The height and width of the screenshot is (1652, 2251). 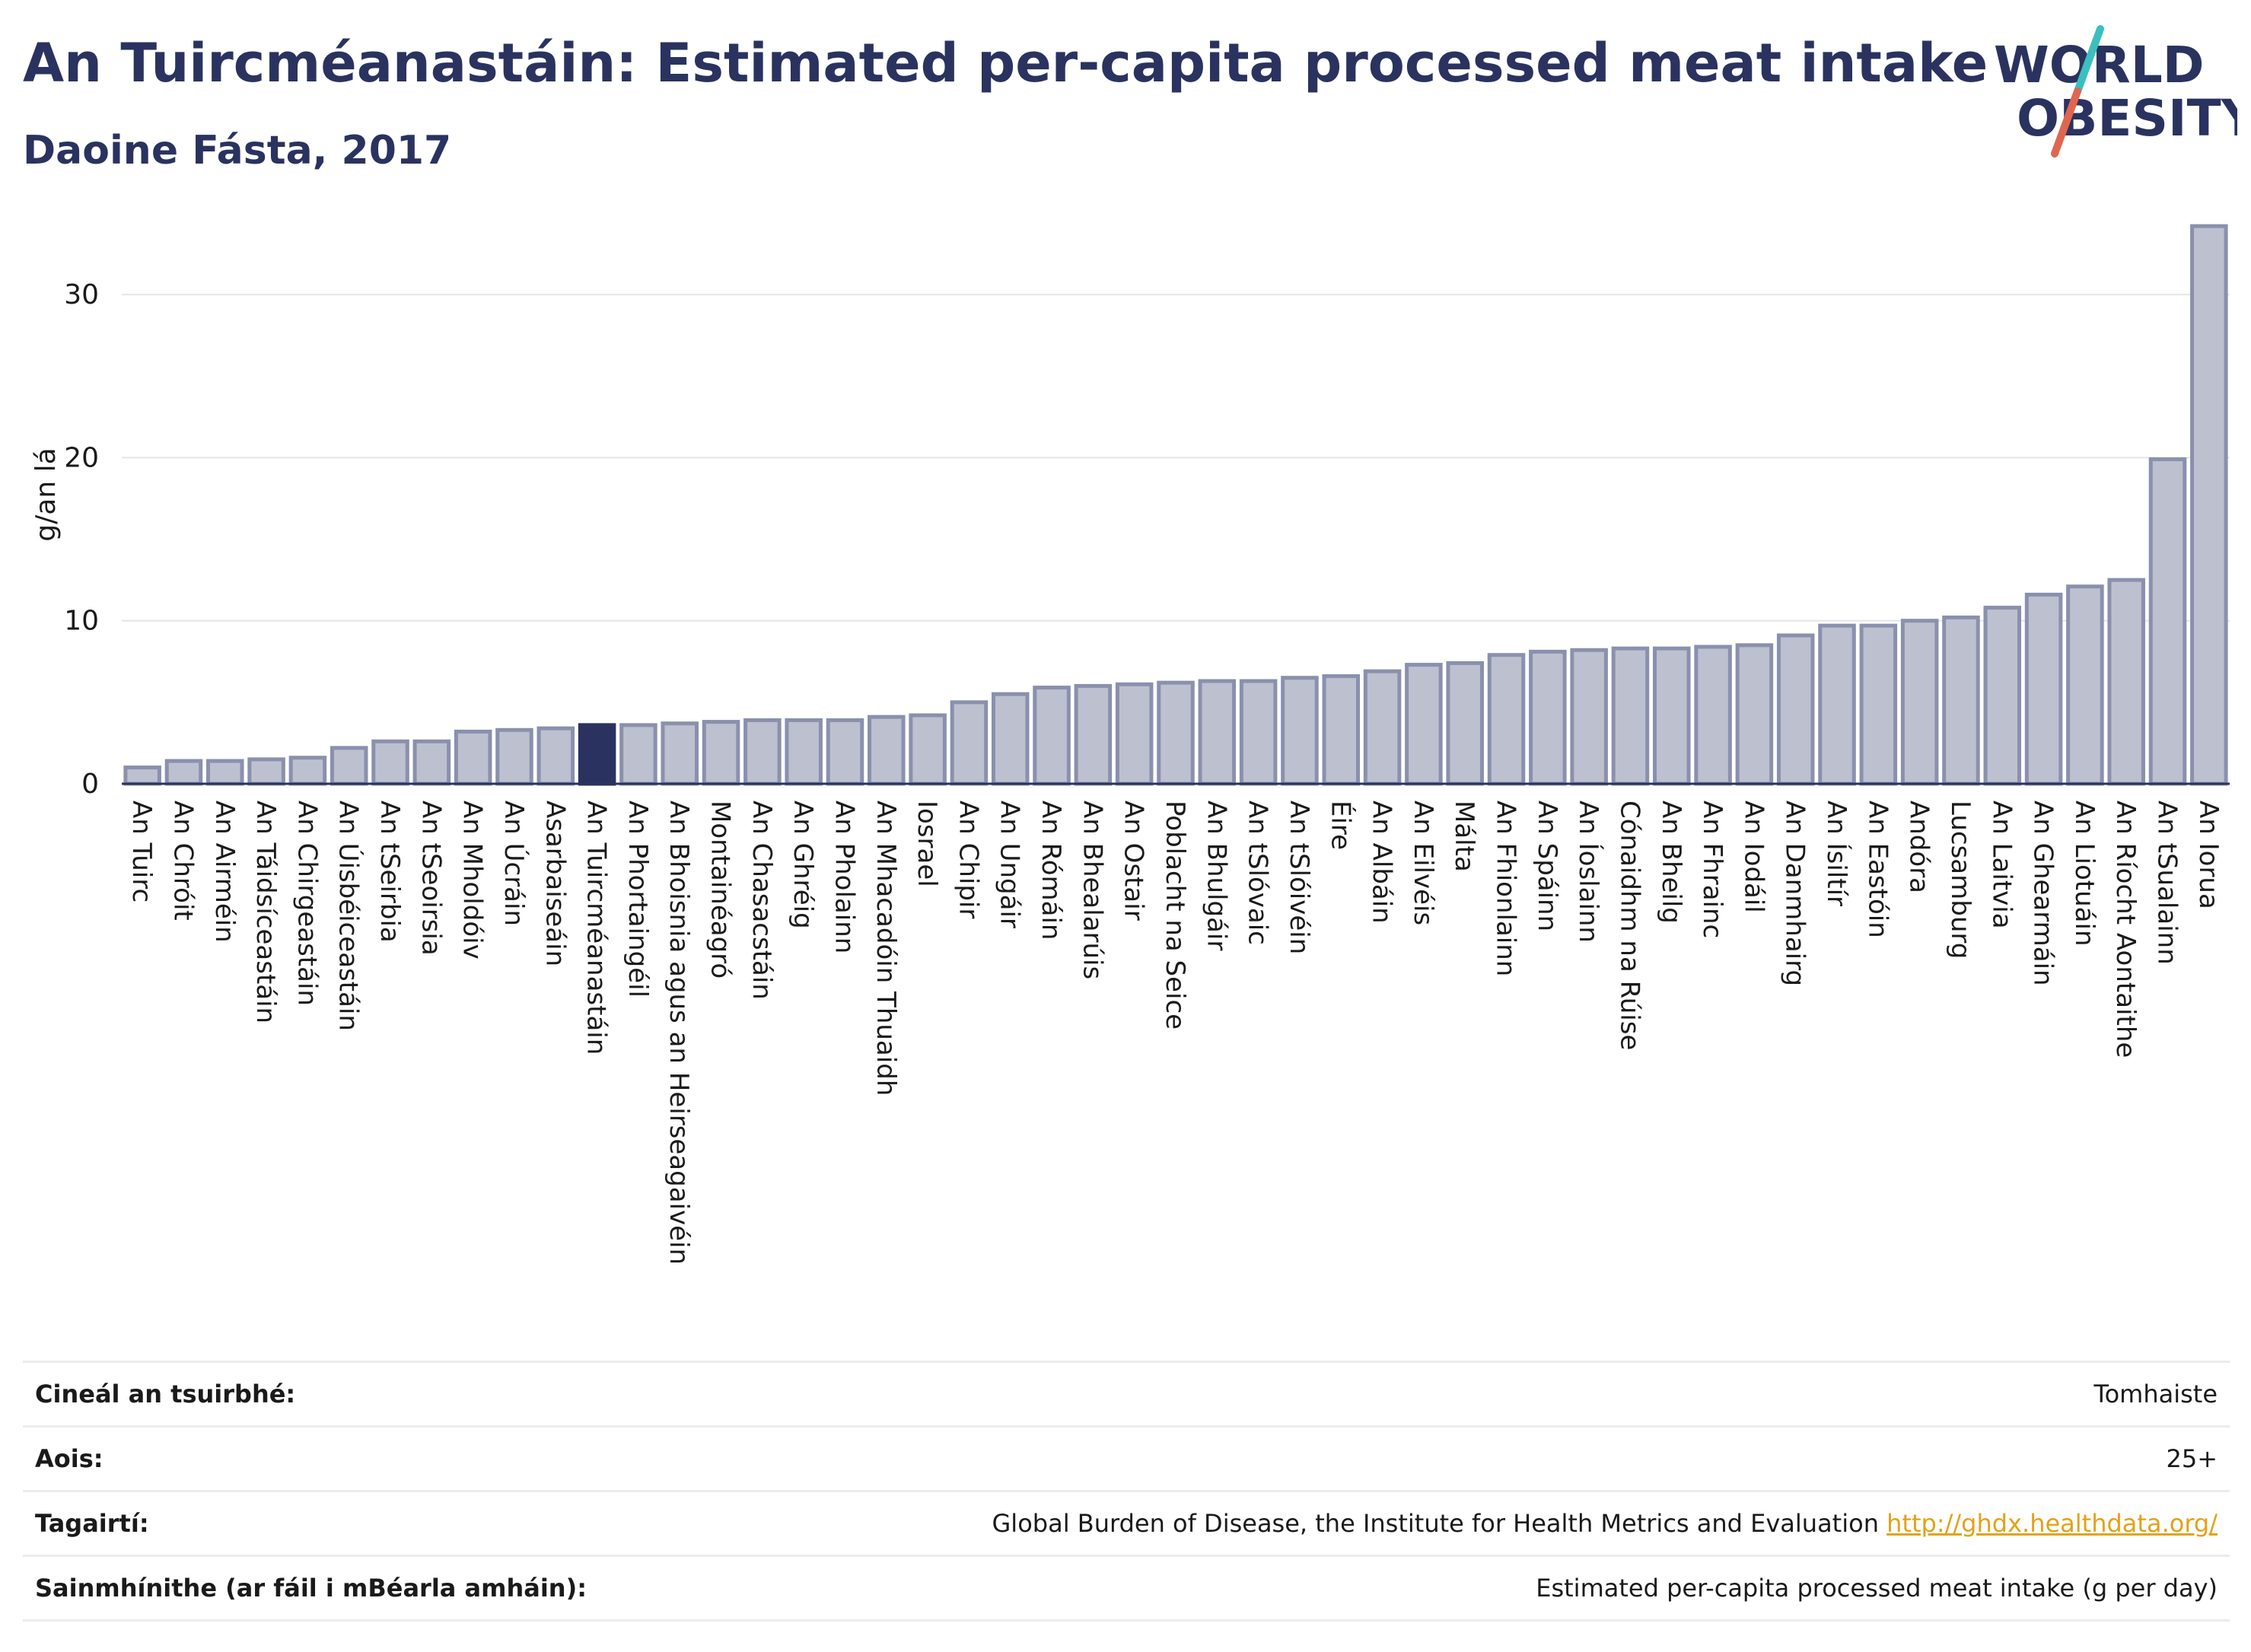 I want to click on x-tick-label: An Iodáil, so click(x=1753, y=857).